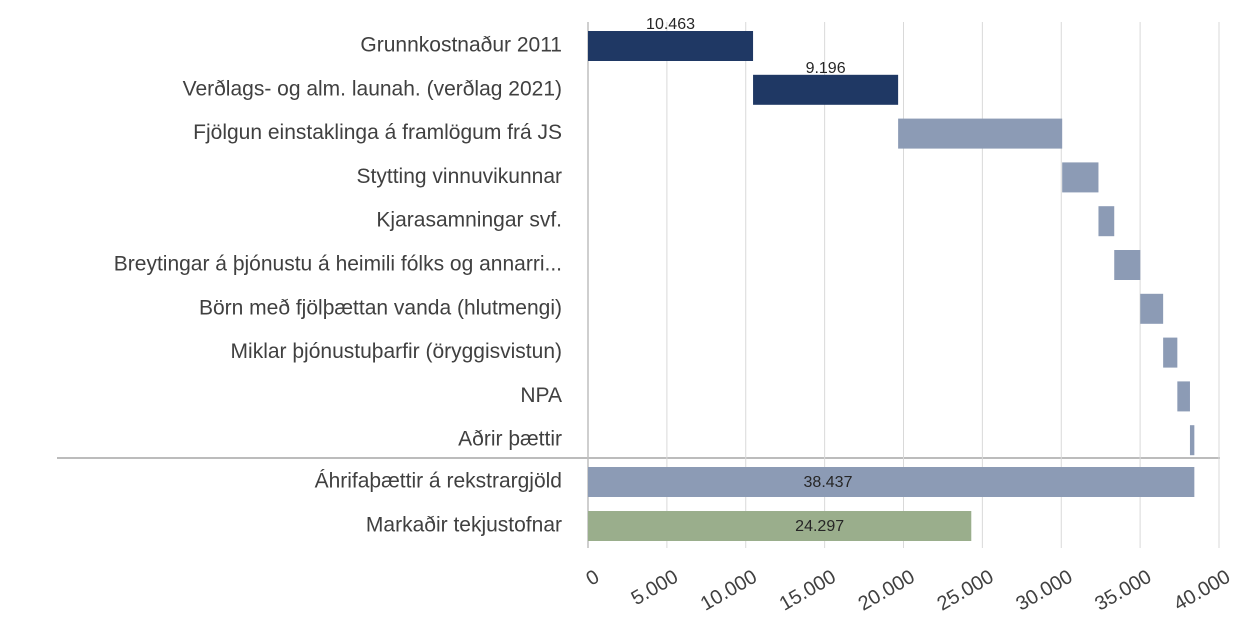 The image size is (1244, 628). What do you see at coordinates (1123, 591) in the screenshot?
I see `x-tick-label: 35.000` at bounding box center [1123, 591].